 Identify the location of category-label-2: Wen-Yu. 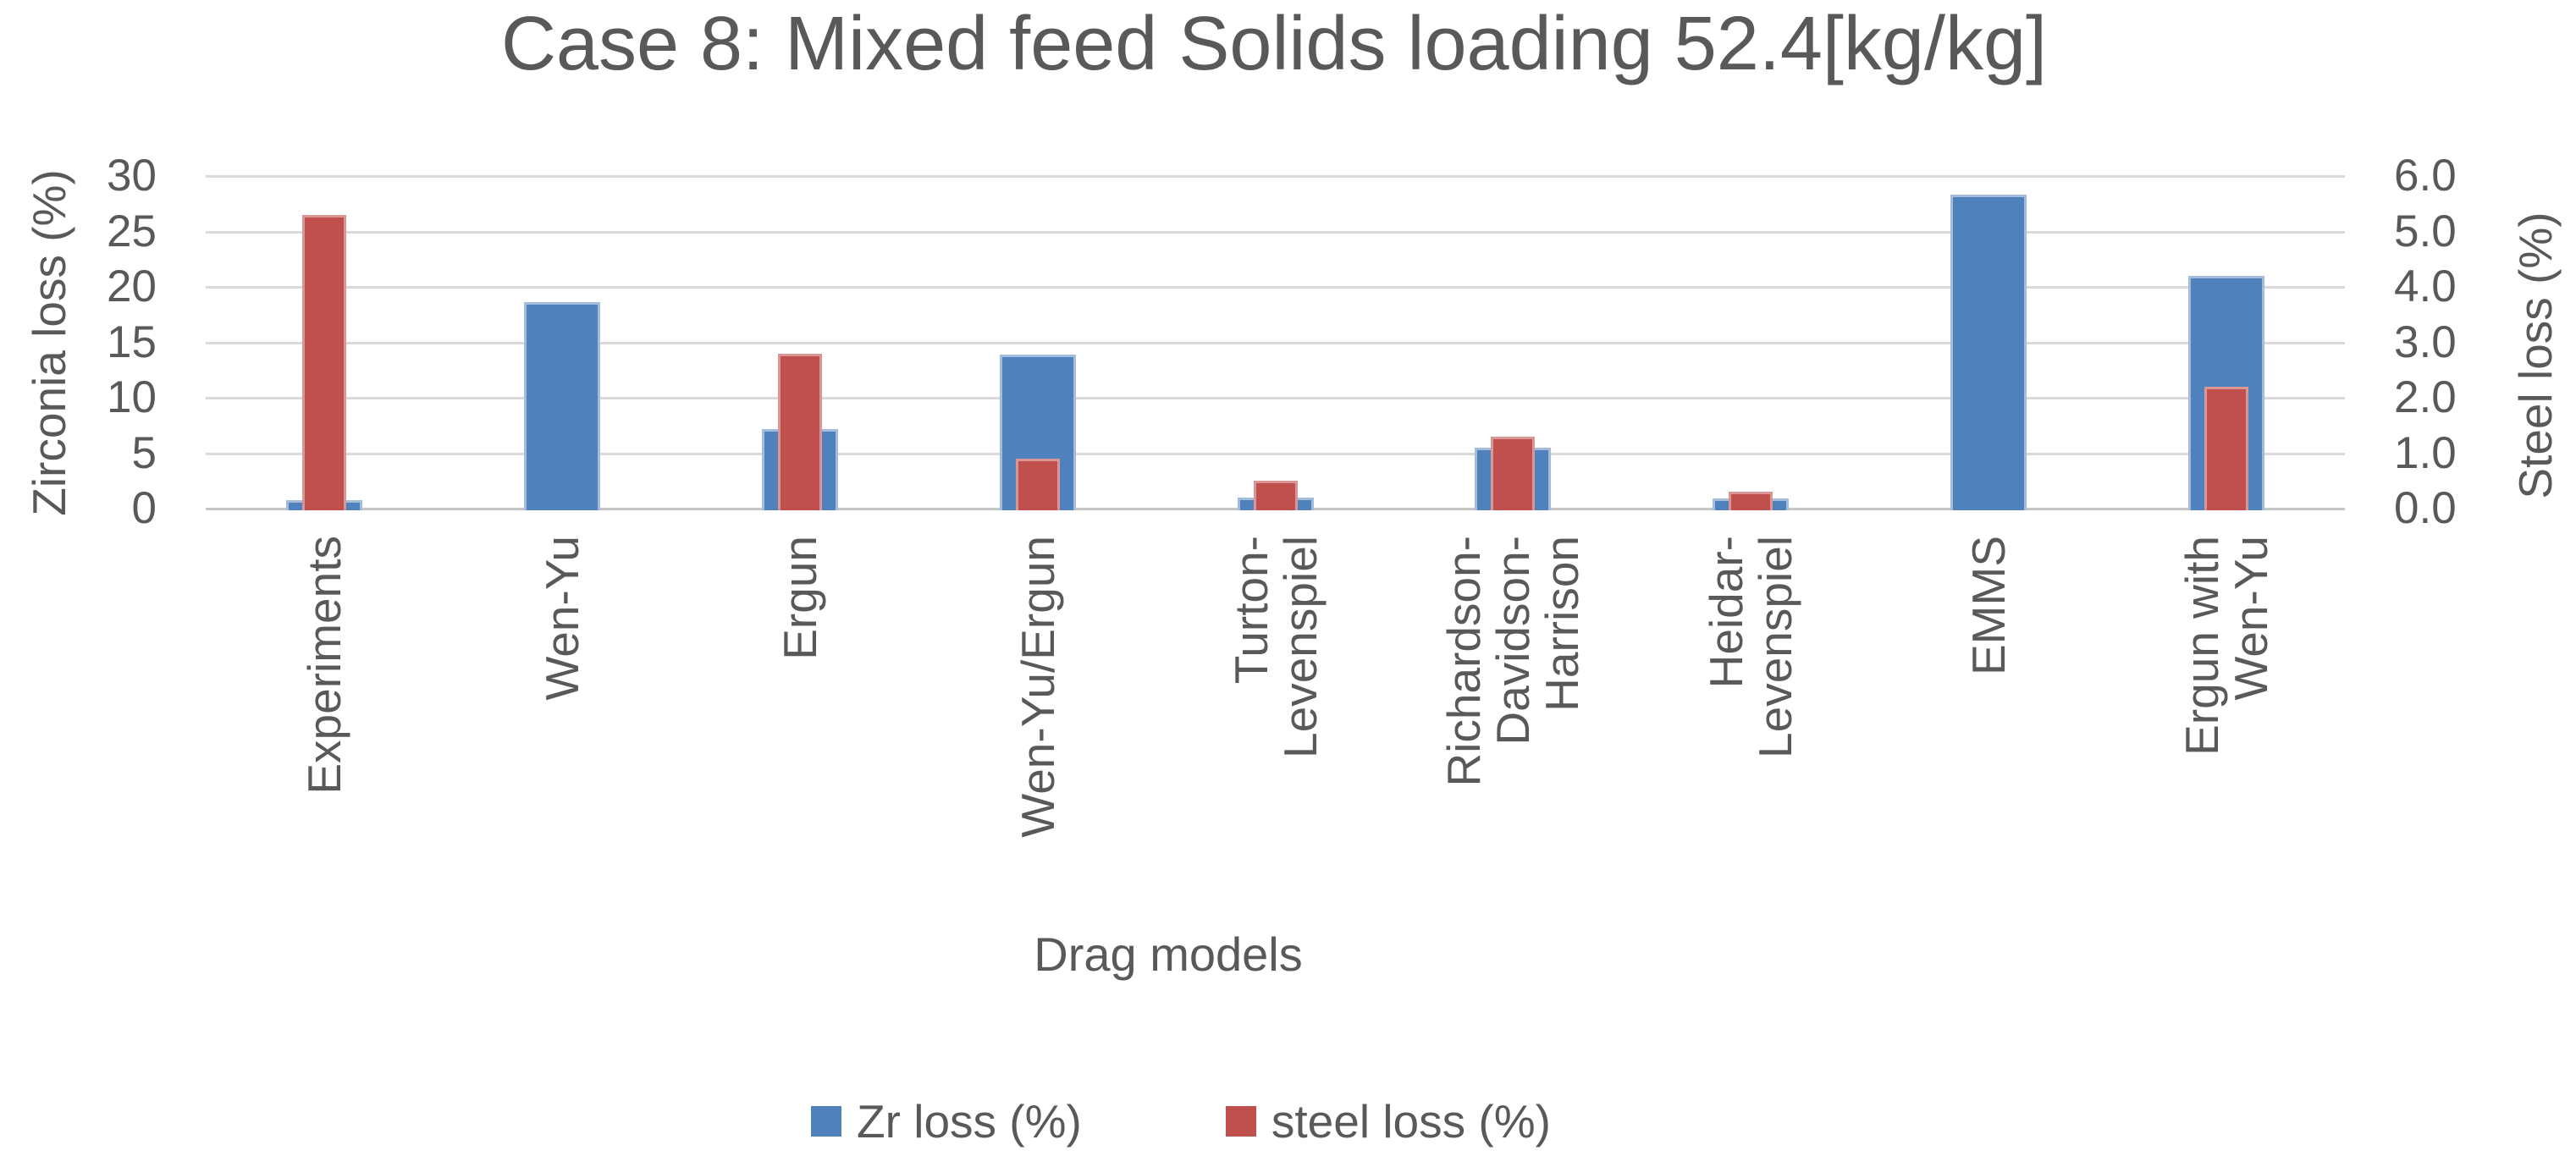
(563, 618).